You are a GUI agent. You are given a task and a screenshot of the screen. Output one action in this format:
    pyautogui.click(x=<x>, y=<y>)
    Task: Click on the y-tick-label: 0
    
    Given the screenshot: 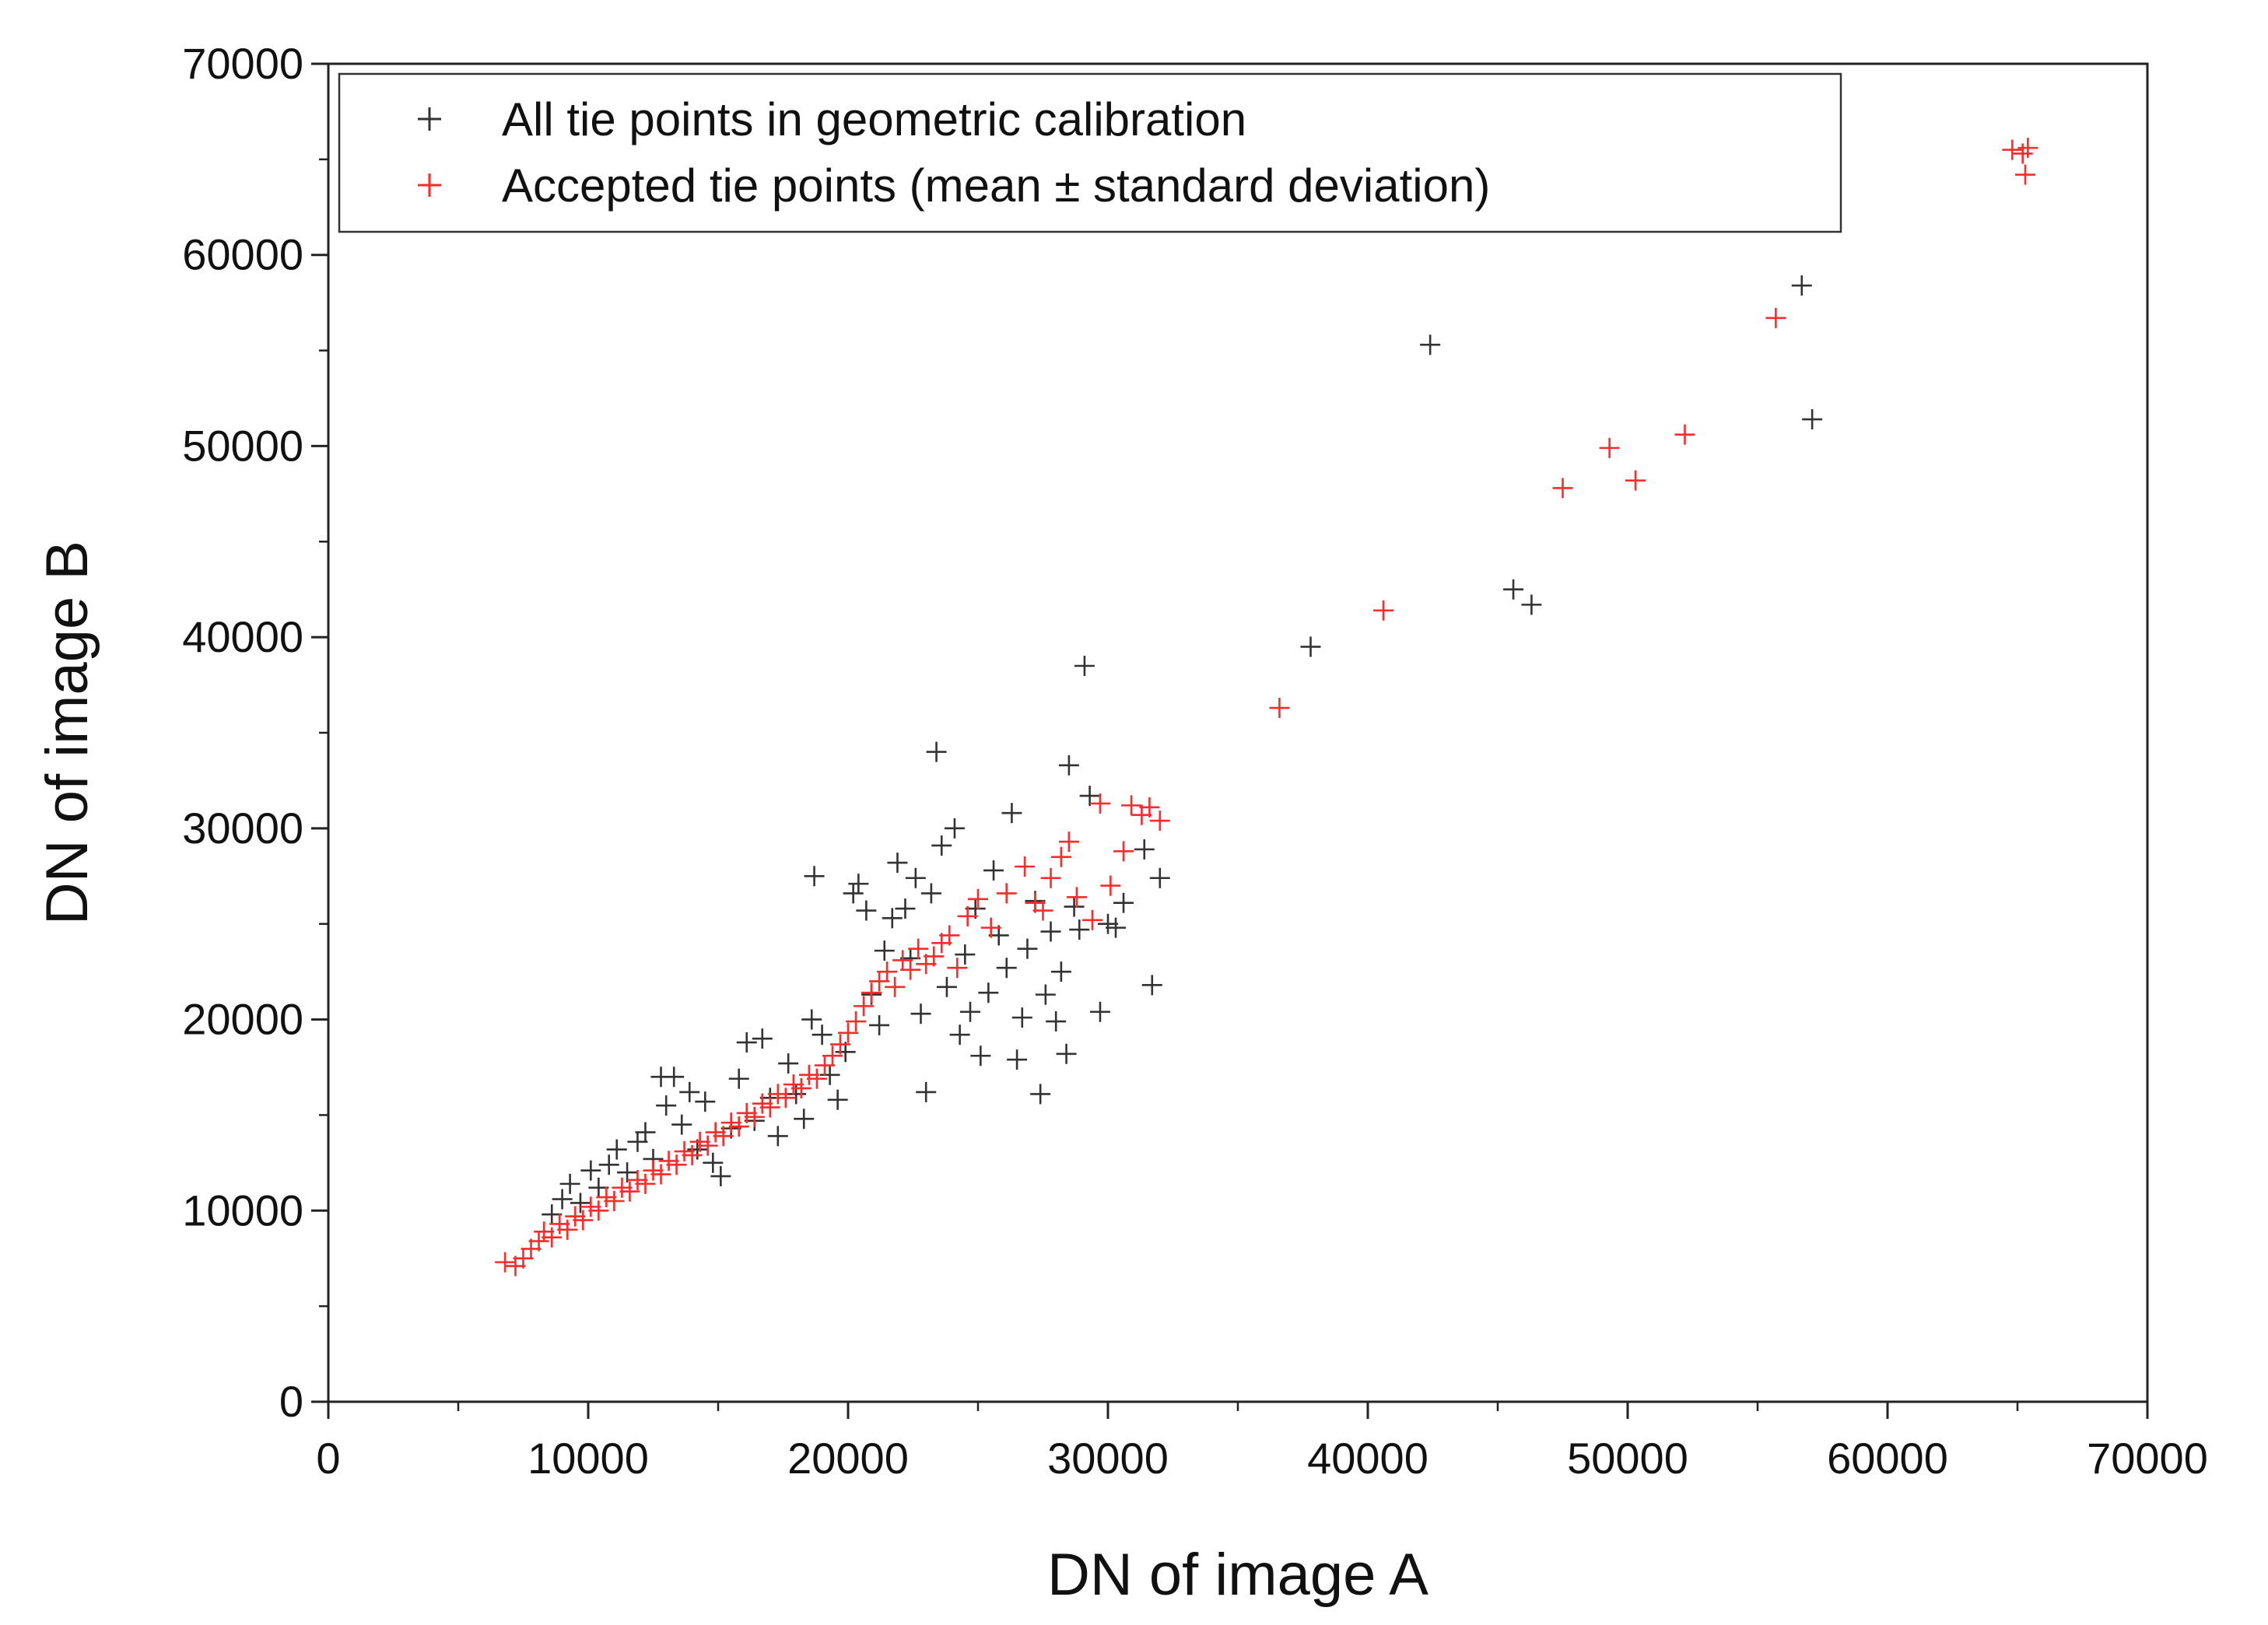 What is the action you would take?
    pyautogui.click(x=291, y=1401)
    